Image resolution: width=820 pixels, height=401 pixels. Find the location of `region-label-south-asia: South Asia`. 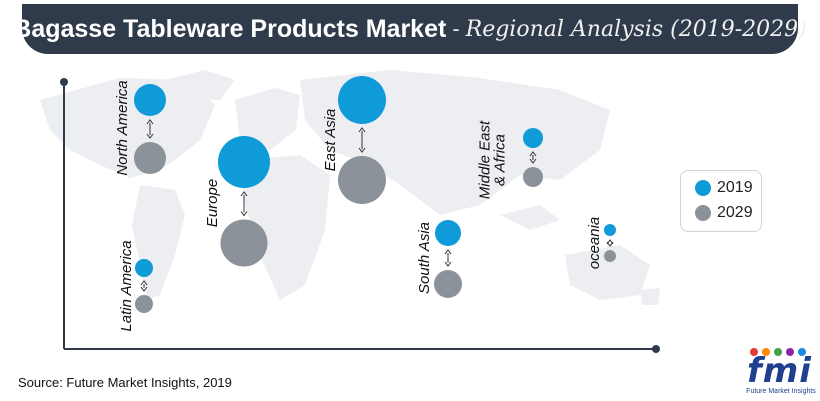

region-label-south-asia: South Asia is located at coordinates (424, 258).